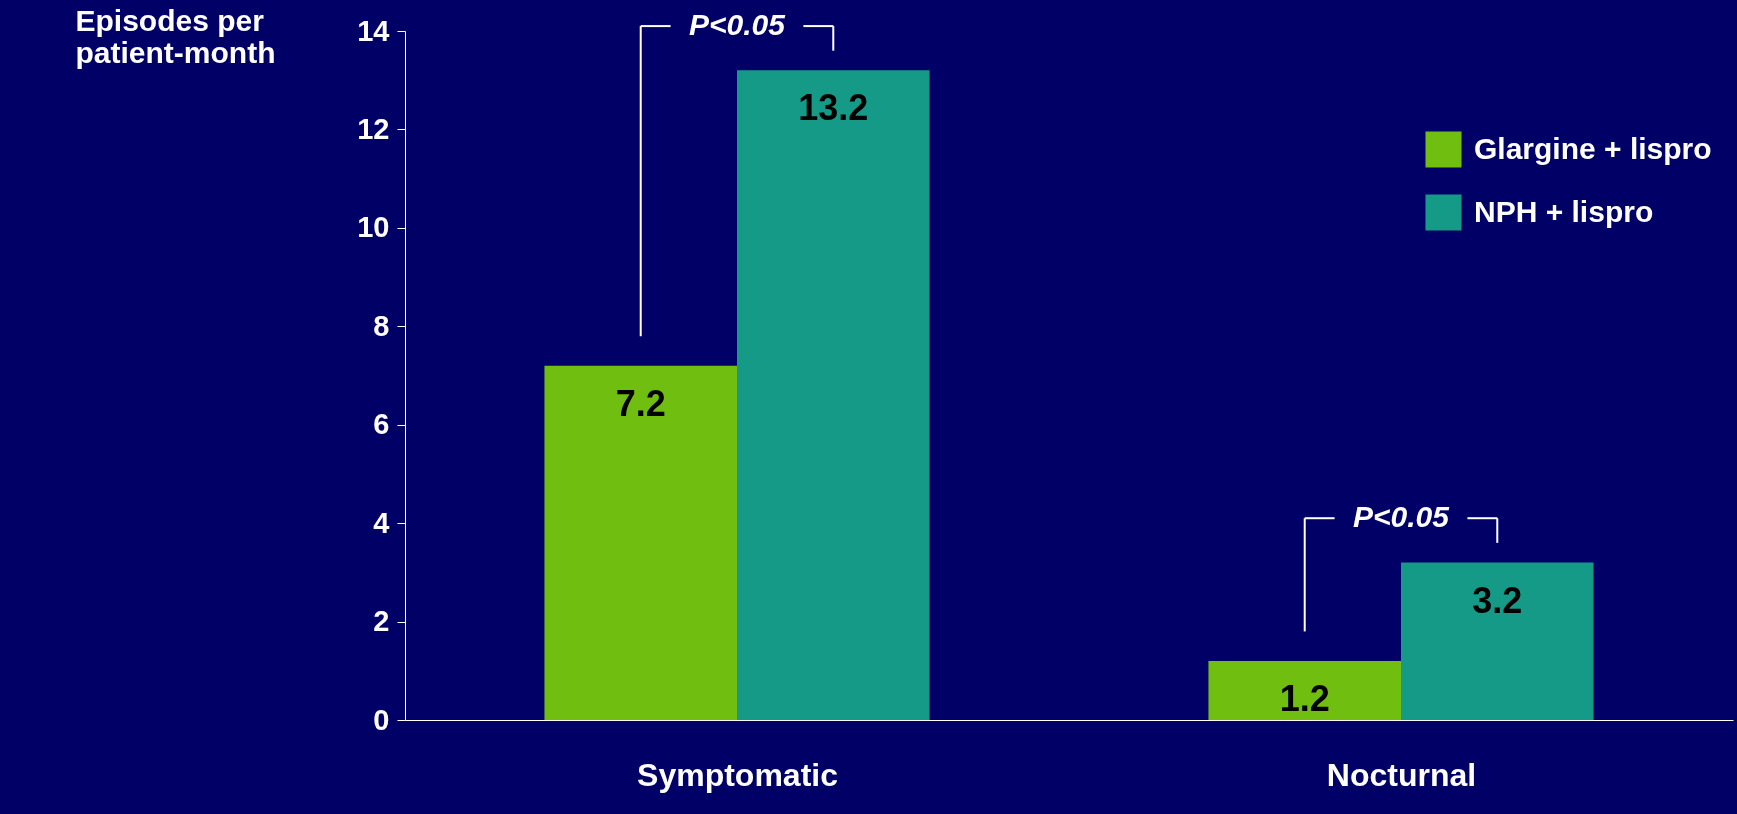 Image resolution: width=1737 pixels, height=814 pixels. I want to click on y-tick-label: 12, so click(373, 128).